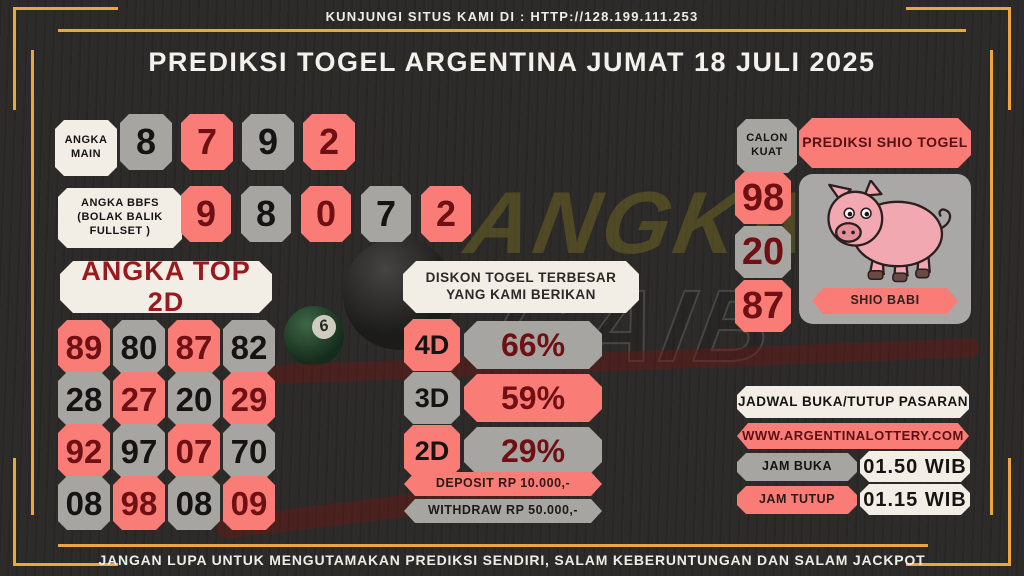 This screenshot has width=1024, height=576. I want to click on calon-kuat-label: CALON KUAT, so click(767, 146).